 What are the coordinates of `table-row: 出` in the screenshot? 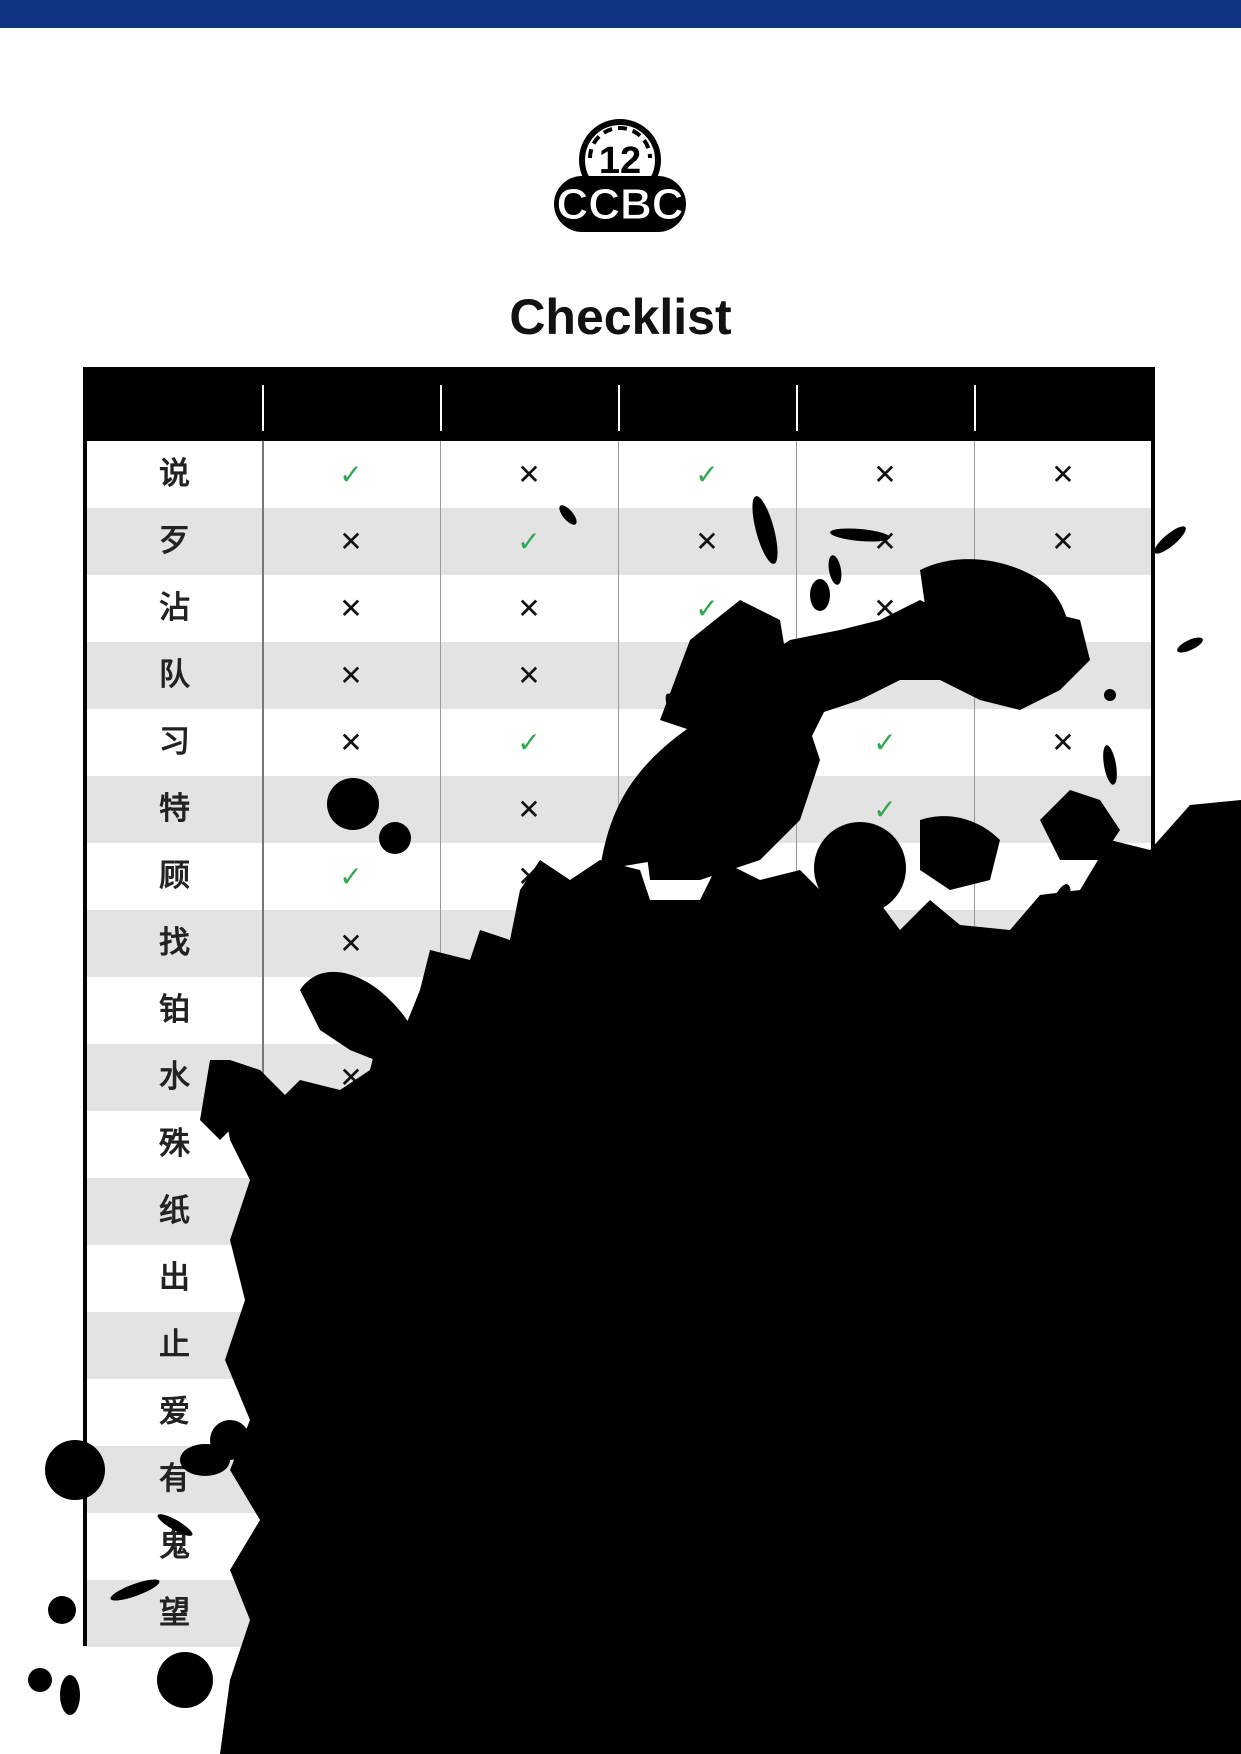 It's located at (619, 1278).